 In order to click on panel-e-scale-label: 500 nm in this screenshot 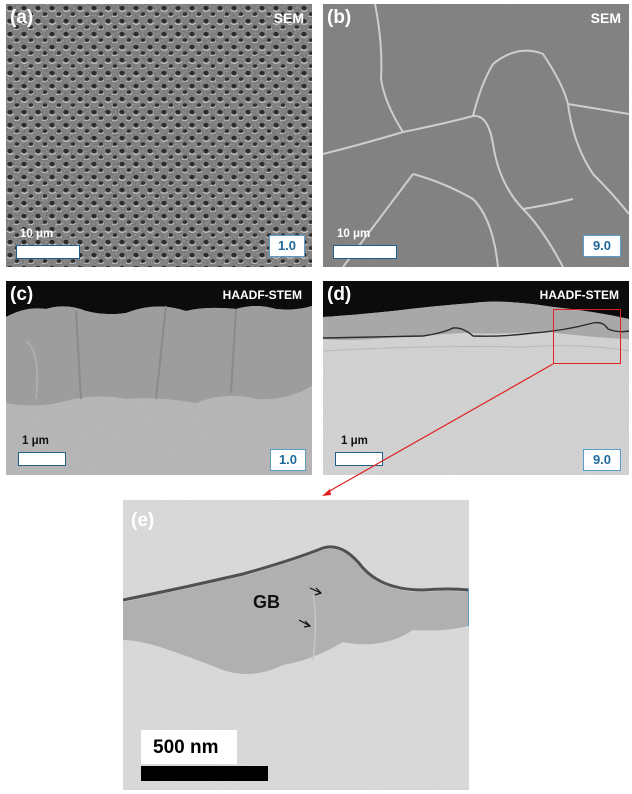, I will do `click(186, 747)`.